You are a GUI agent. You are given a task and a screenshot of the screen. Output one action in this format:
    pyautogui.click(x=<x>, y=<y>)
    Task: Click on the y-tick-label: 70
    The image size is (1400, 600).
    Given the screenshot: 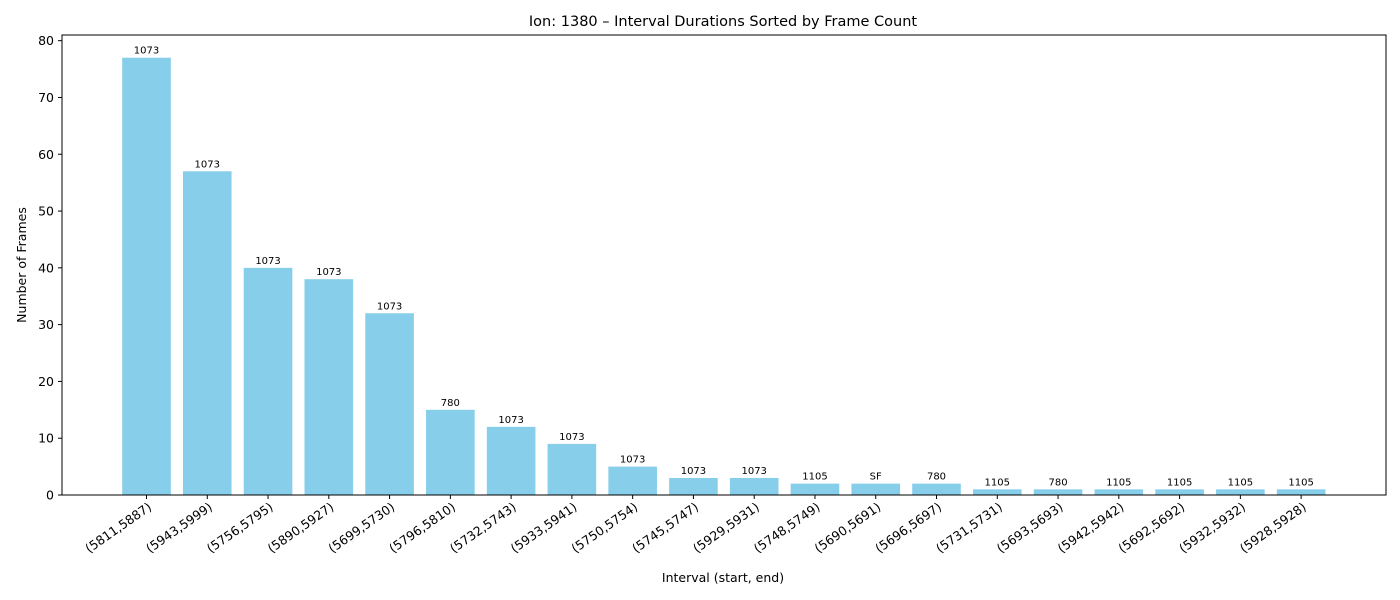 What is the action you would take?
    pyautogui.click(x=46, y=97)
    